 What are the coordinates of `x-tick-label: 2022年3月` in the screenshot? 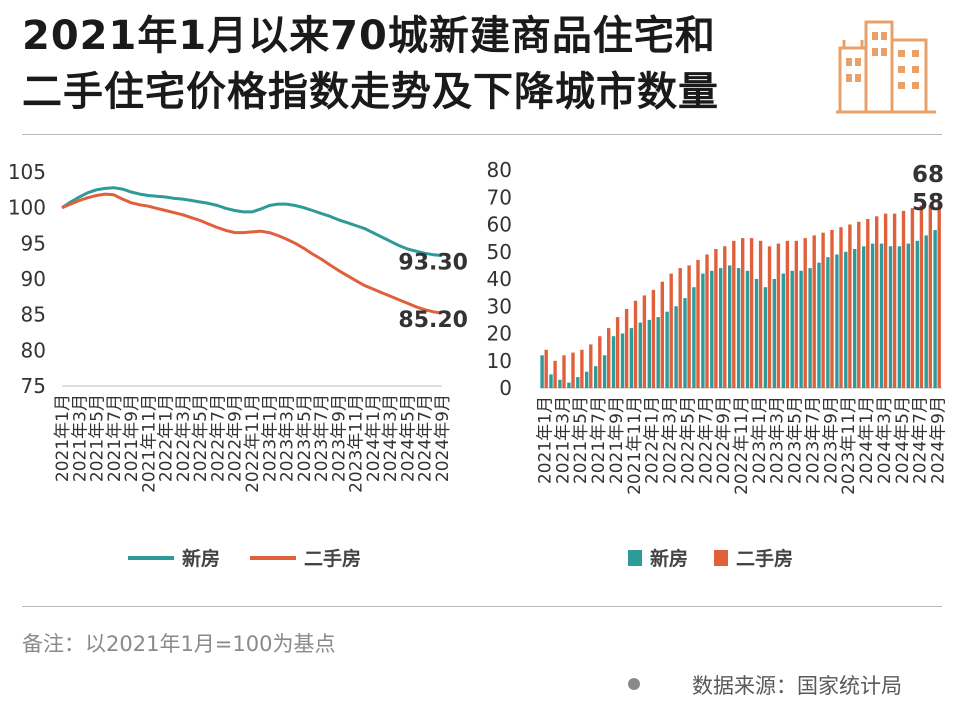 It's located at (671, 440).